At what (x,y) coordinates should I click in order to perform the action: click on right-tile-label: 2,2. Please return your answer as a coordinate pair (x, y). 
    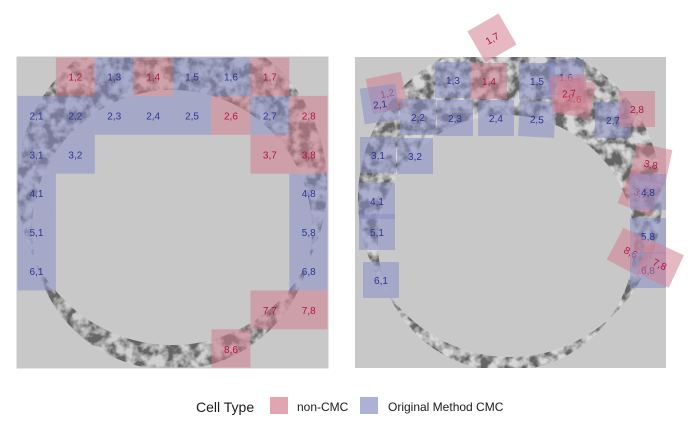
    Looking at the image, I should click on (418, 118).